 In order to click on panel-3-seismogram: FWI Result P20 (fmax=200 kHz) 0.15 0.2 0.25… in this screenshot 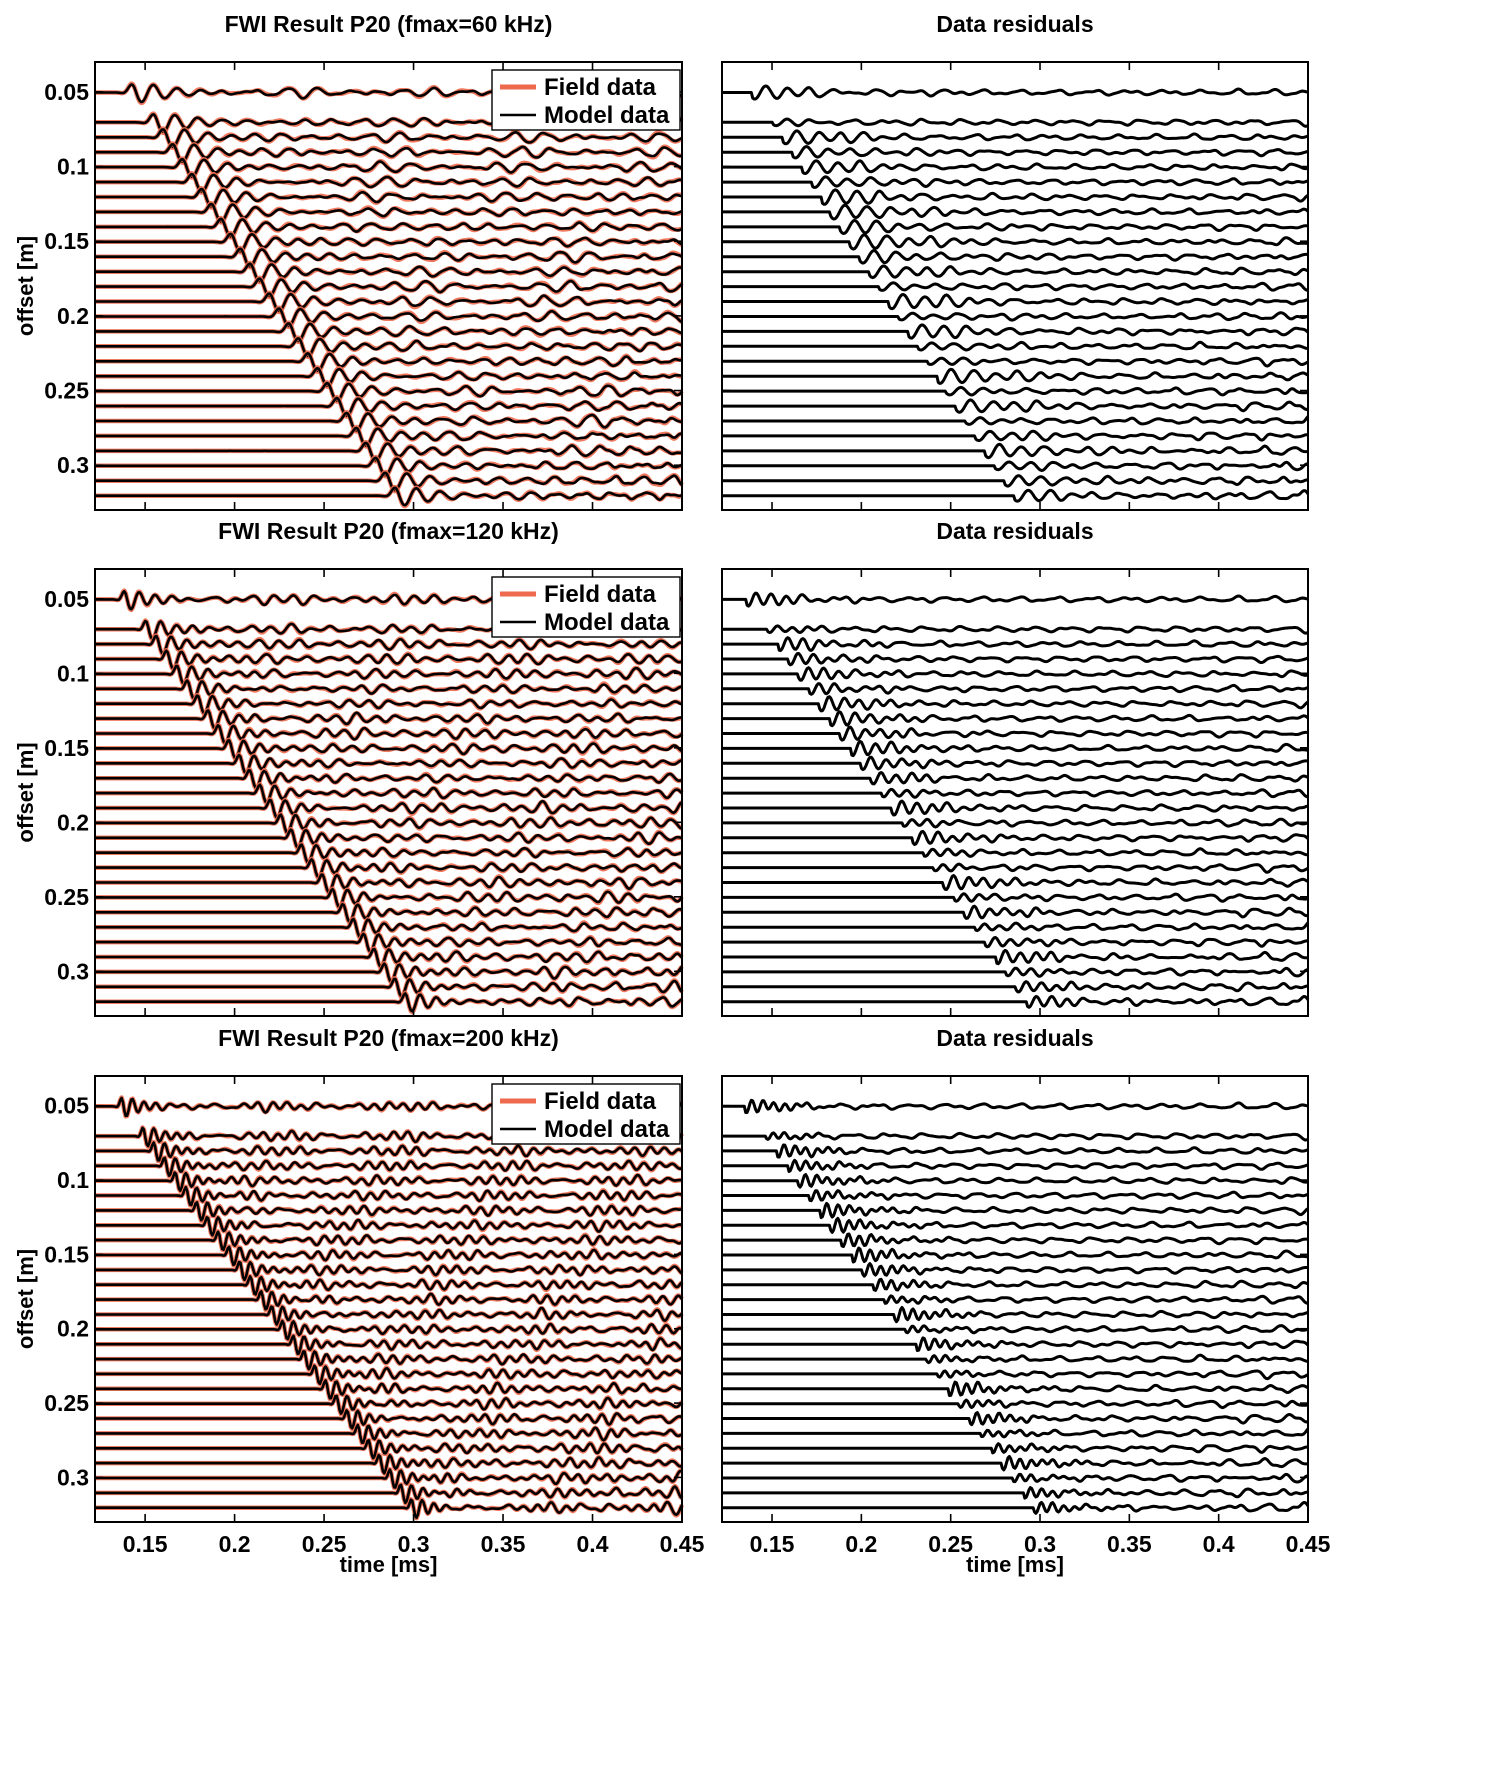, I will do `click(359, 1301)`.